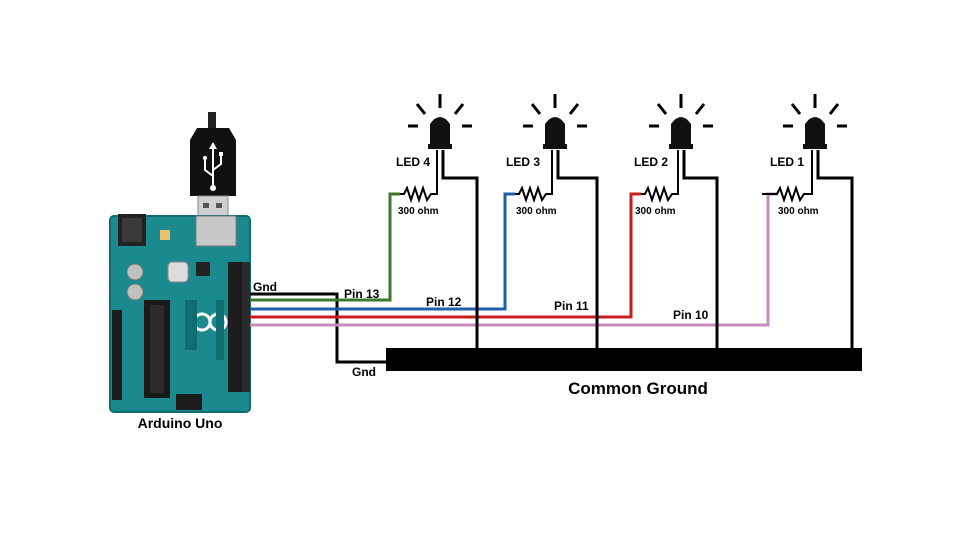 The image size is (960, 540). Describe the element at coordinates (418, 211) in the screenshot. I see `resistor-4-label: 300 ohm` at that location.